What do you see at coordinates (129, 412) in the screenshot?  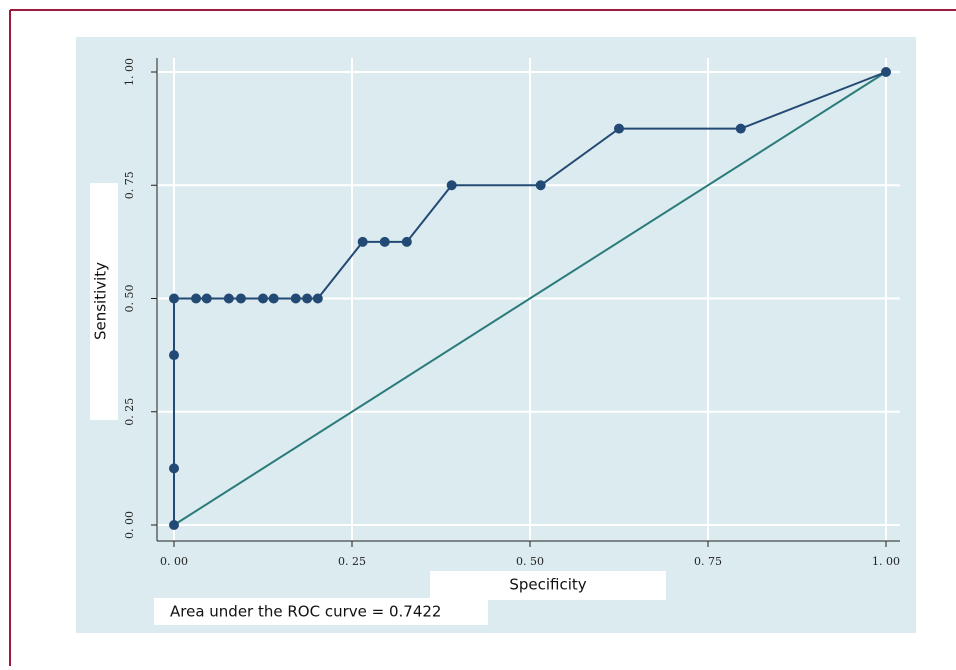 I see `y-tick-label: 0. 25` at bounding box center [129, 412].